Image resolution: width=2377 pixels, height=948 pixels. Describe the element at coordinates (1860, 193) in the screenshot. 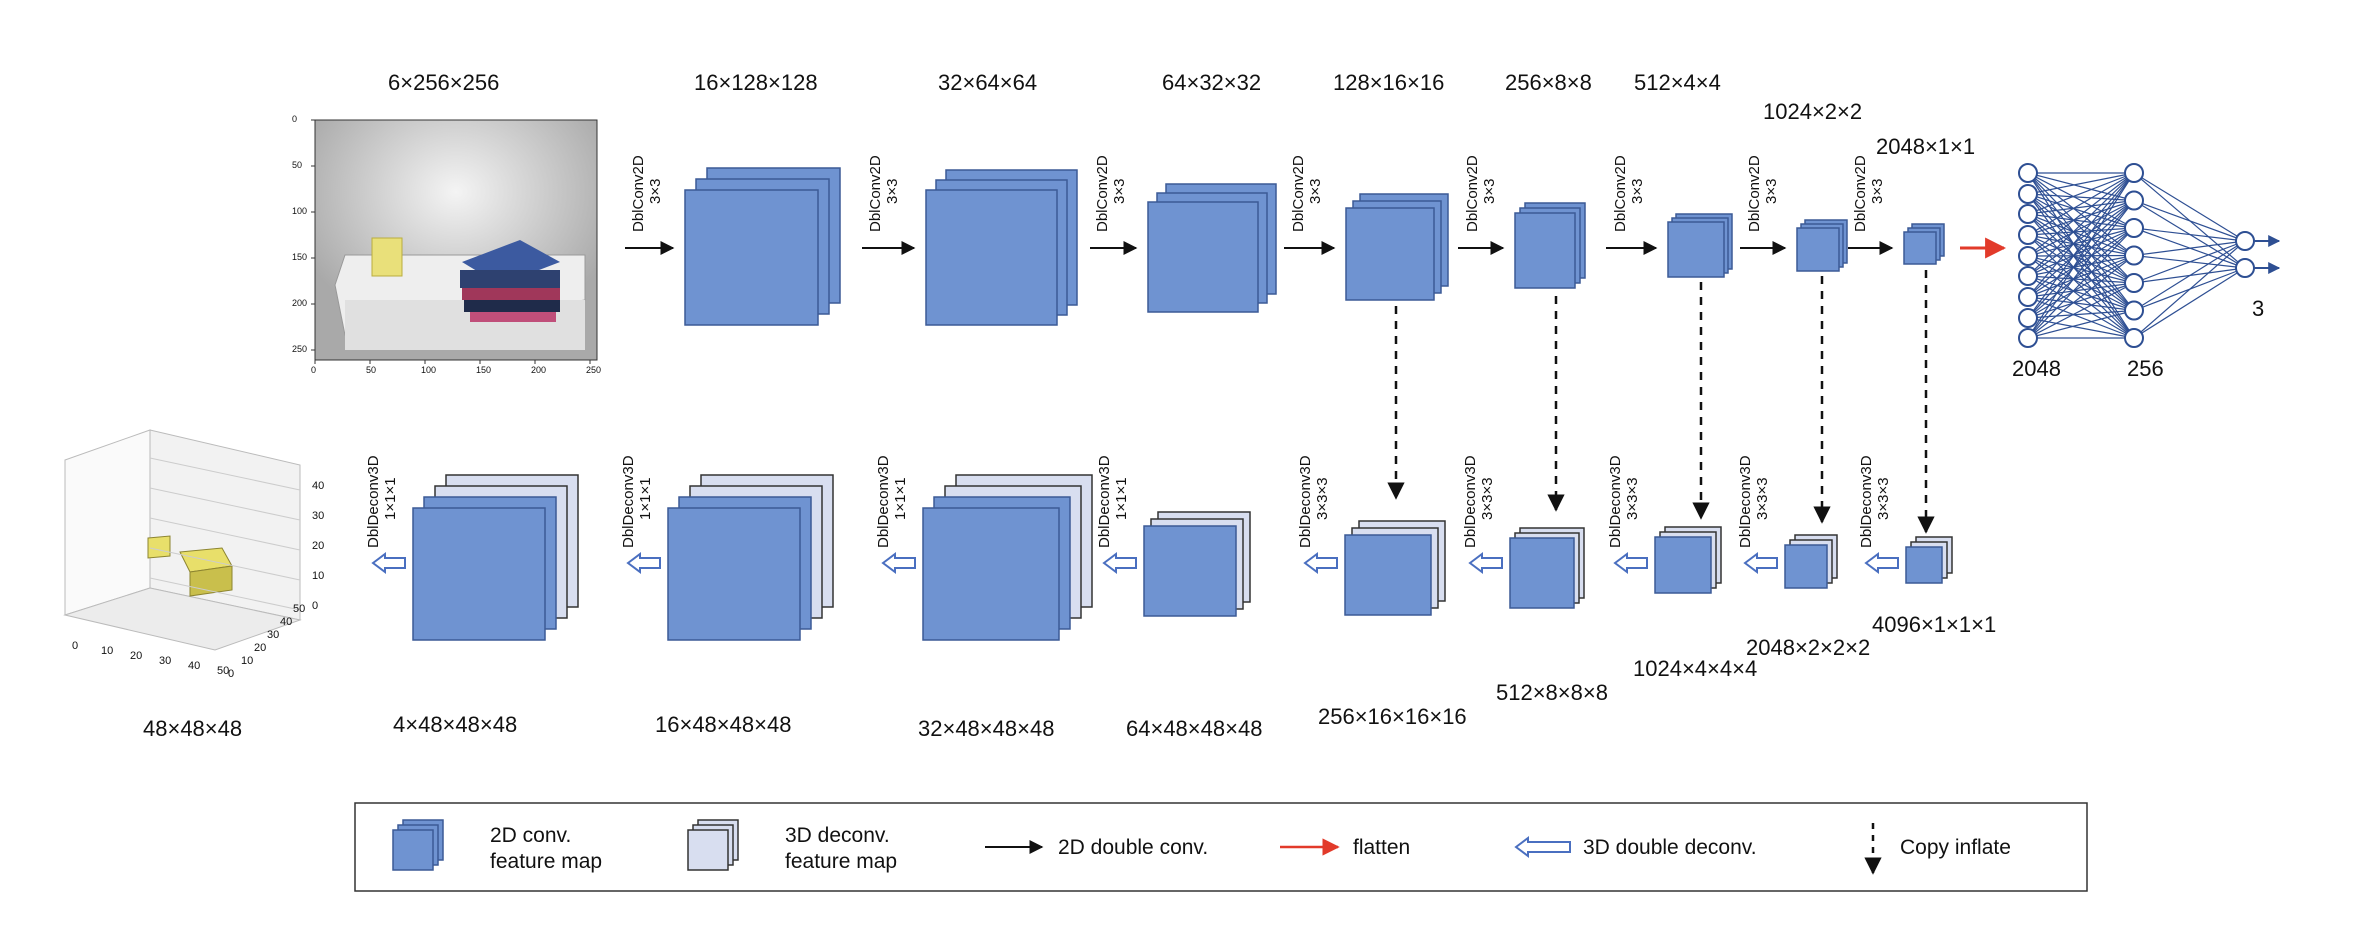

I see `conv-op-label: DblConv2D` at that location.